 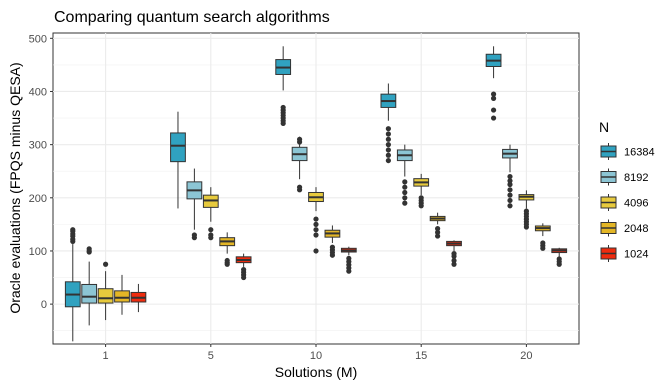 I want to click on chart-title: Comparing quantum search algorithms, so click(x=192, y=17).